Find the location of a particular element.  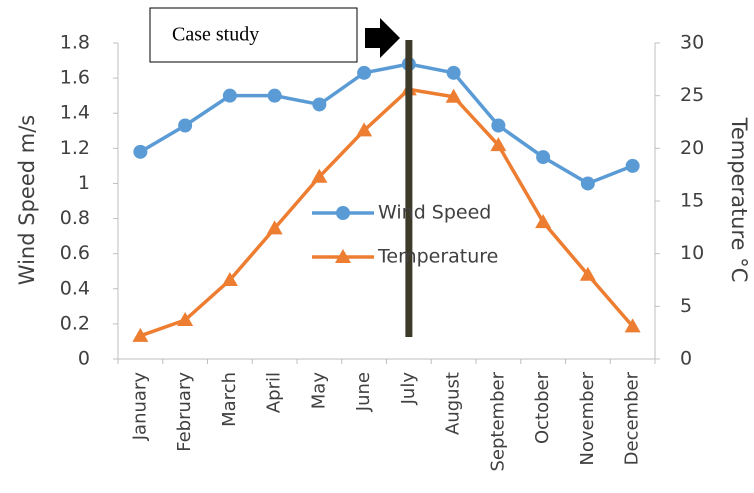

x-tick-label: May is located at coordinates (318, 391).